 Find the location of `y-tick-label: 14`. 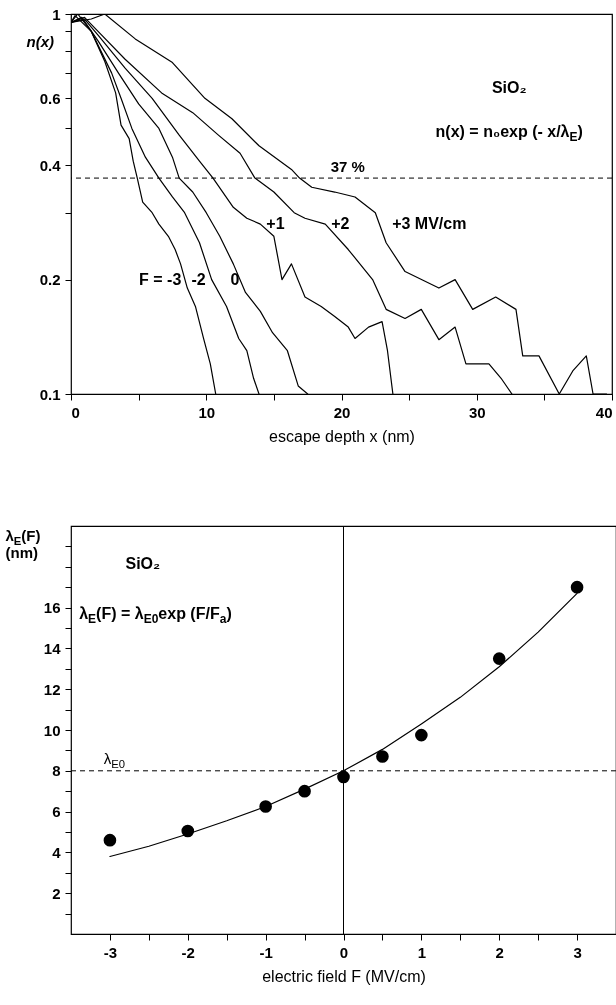

y-tick-label: 14 is located at coordinates (52, 648).